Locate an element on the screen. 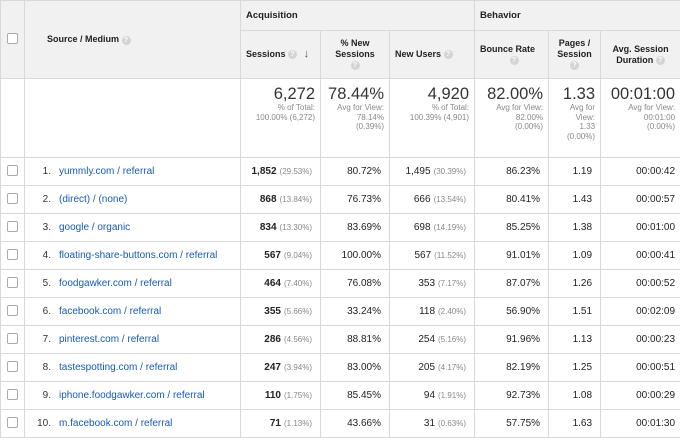 The width and height of the screenshot is (680, 442). row-source-cell: 5. foodgawker.com / referral is located at coordinates (132, 283).